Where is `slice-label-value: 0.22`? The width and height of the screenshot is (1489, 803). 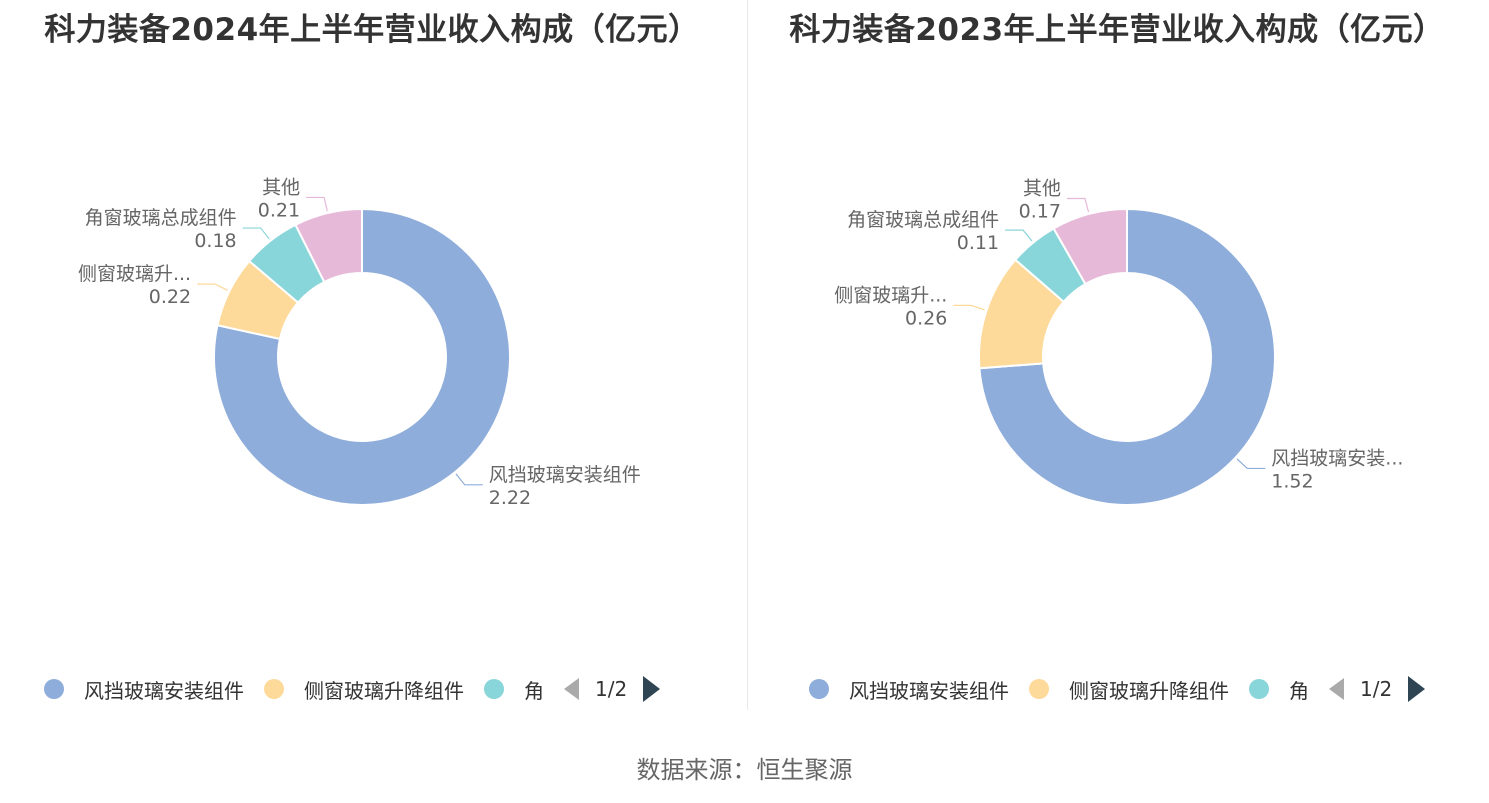 slice-label-value: 0.22 is located at coordinates (170, 297).